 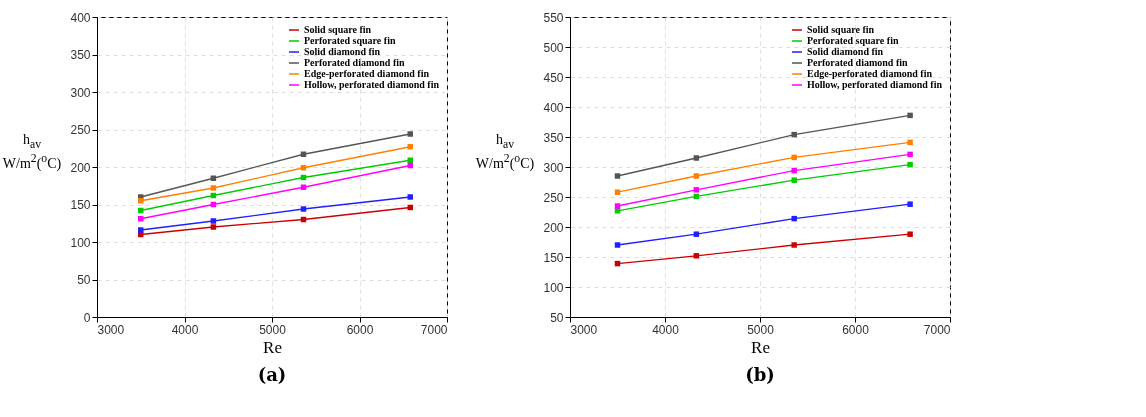 I want to click on text: (a), so click(x=272, y=374).